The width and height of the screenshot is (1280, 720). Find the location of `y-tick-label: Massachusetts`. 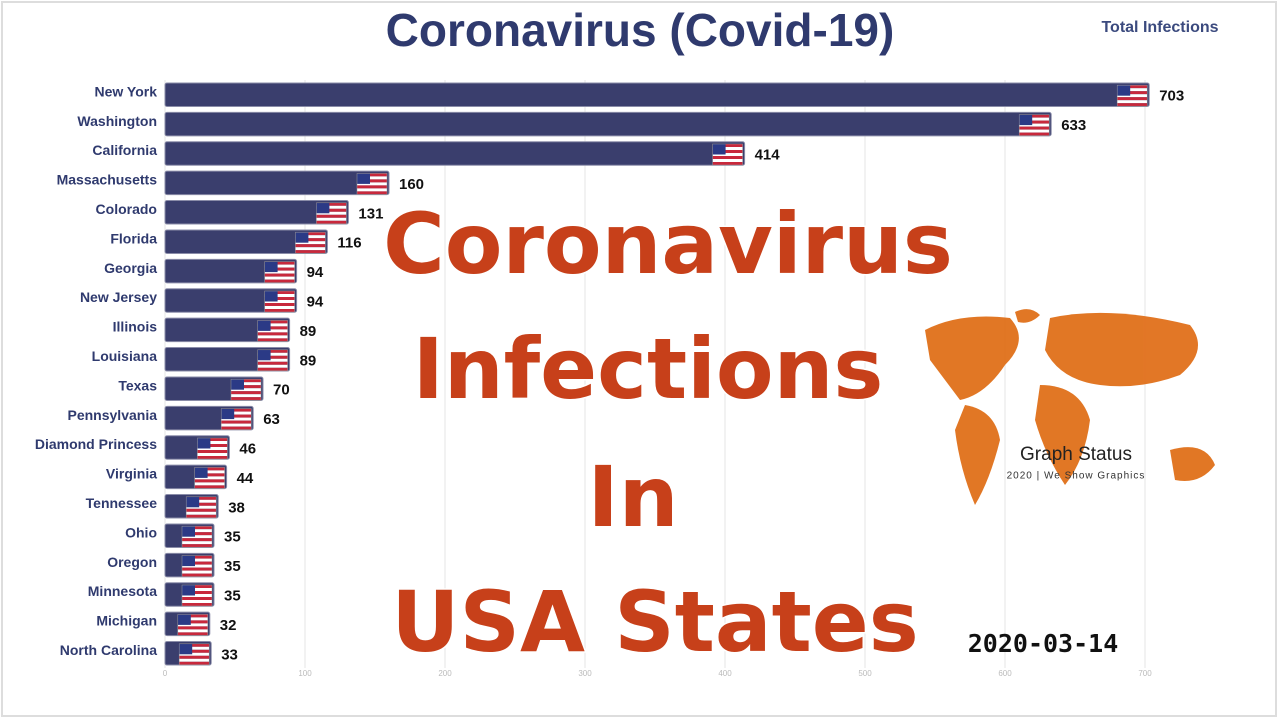

y-tick-label: Massachusetts is located at coordinates (107, 180).